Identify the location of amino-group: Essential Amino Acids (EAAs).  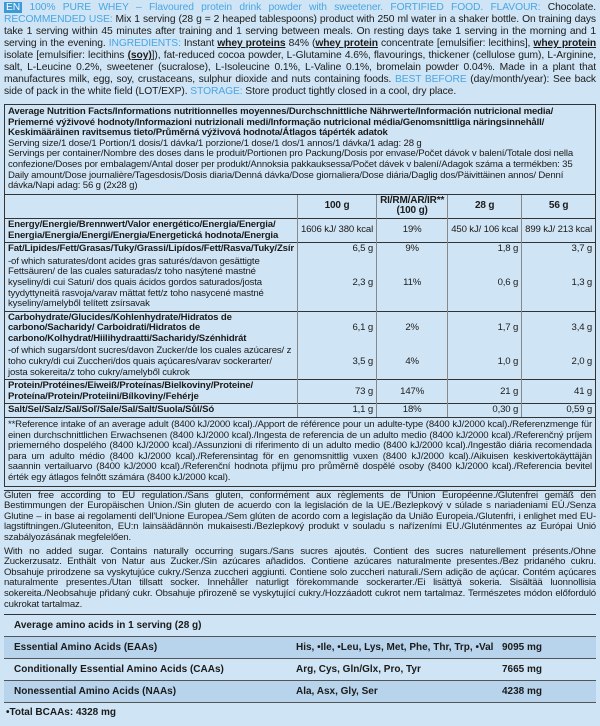
(86, 648).